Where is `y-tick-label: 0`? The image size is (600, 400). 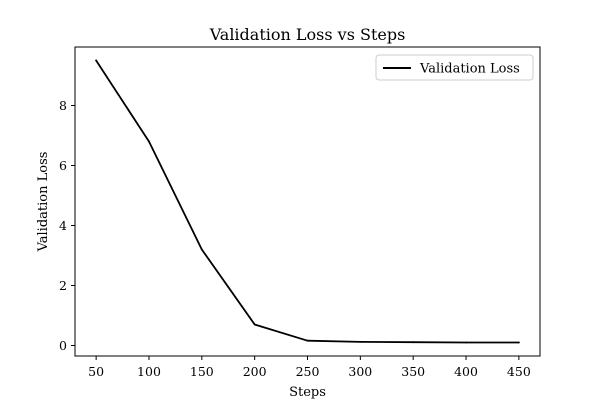
y-tick-label: 0 is located at coordinates (63, 345).